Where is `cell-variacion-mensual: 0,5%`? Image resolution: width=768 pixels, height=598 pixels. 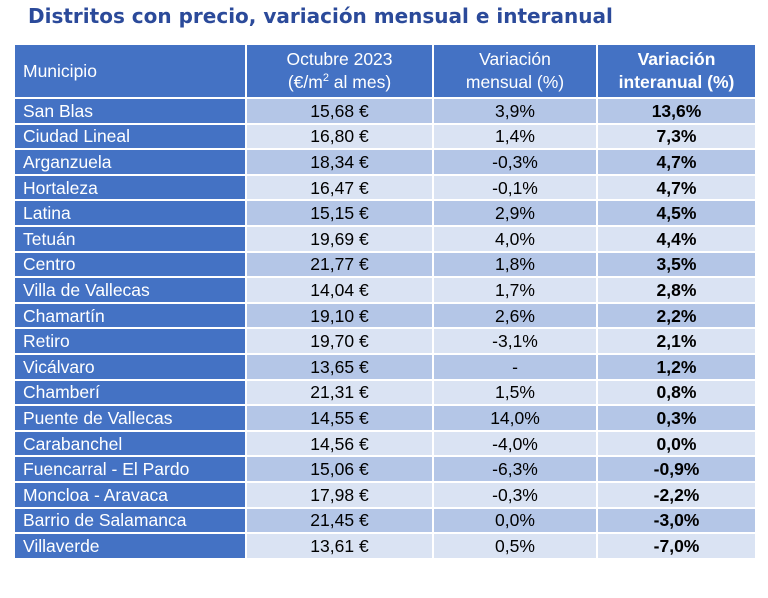
cell-variacion-mensual: 0,5% is located at coordinates (515, 546).